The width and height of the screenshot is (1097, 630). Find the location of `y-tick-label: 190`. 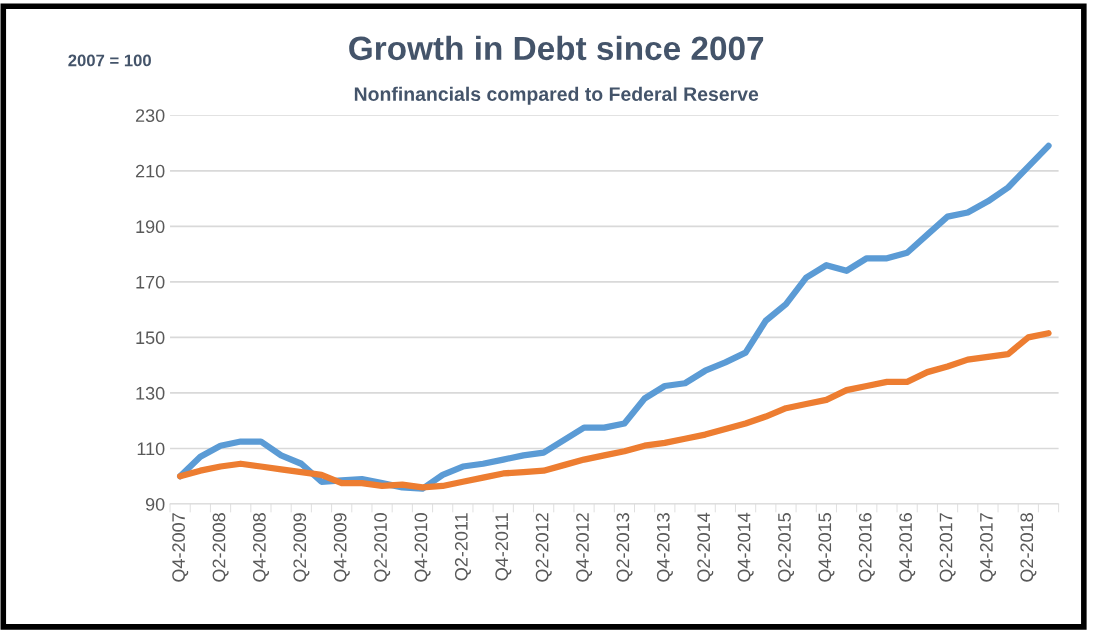

y-tick-label: 190 is located at coordinates (150, 227).